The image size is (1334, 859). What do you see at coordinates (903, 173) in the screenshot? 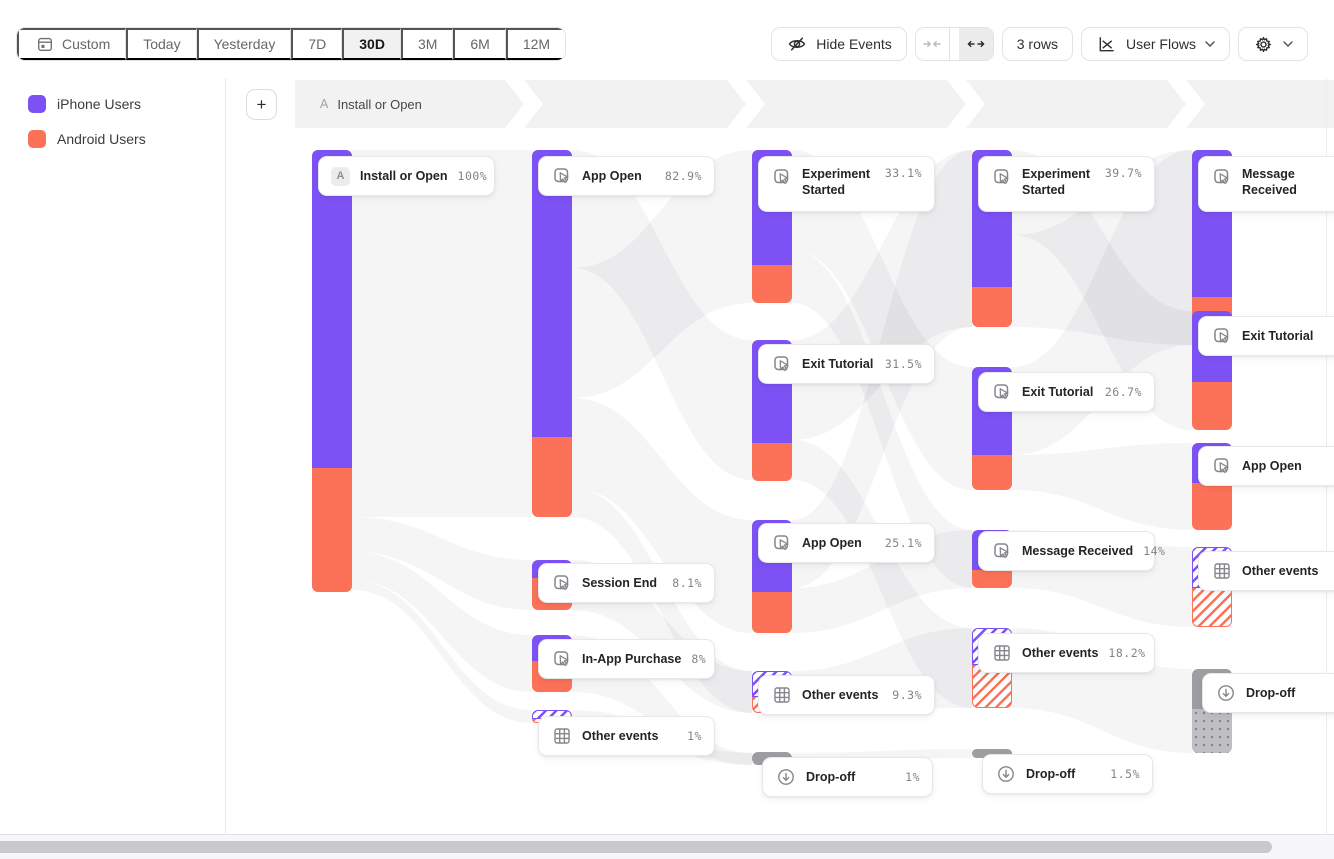
I see `flow-node-percent: 33.1%` at bounding box center [903, 173].